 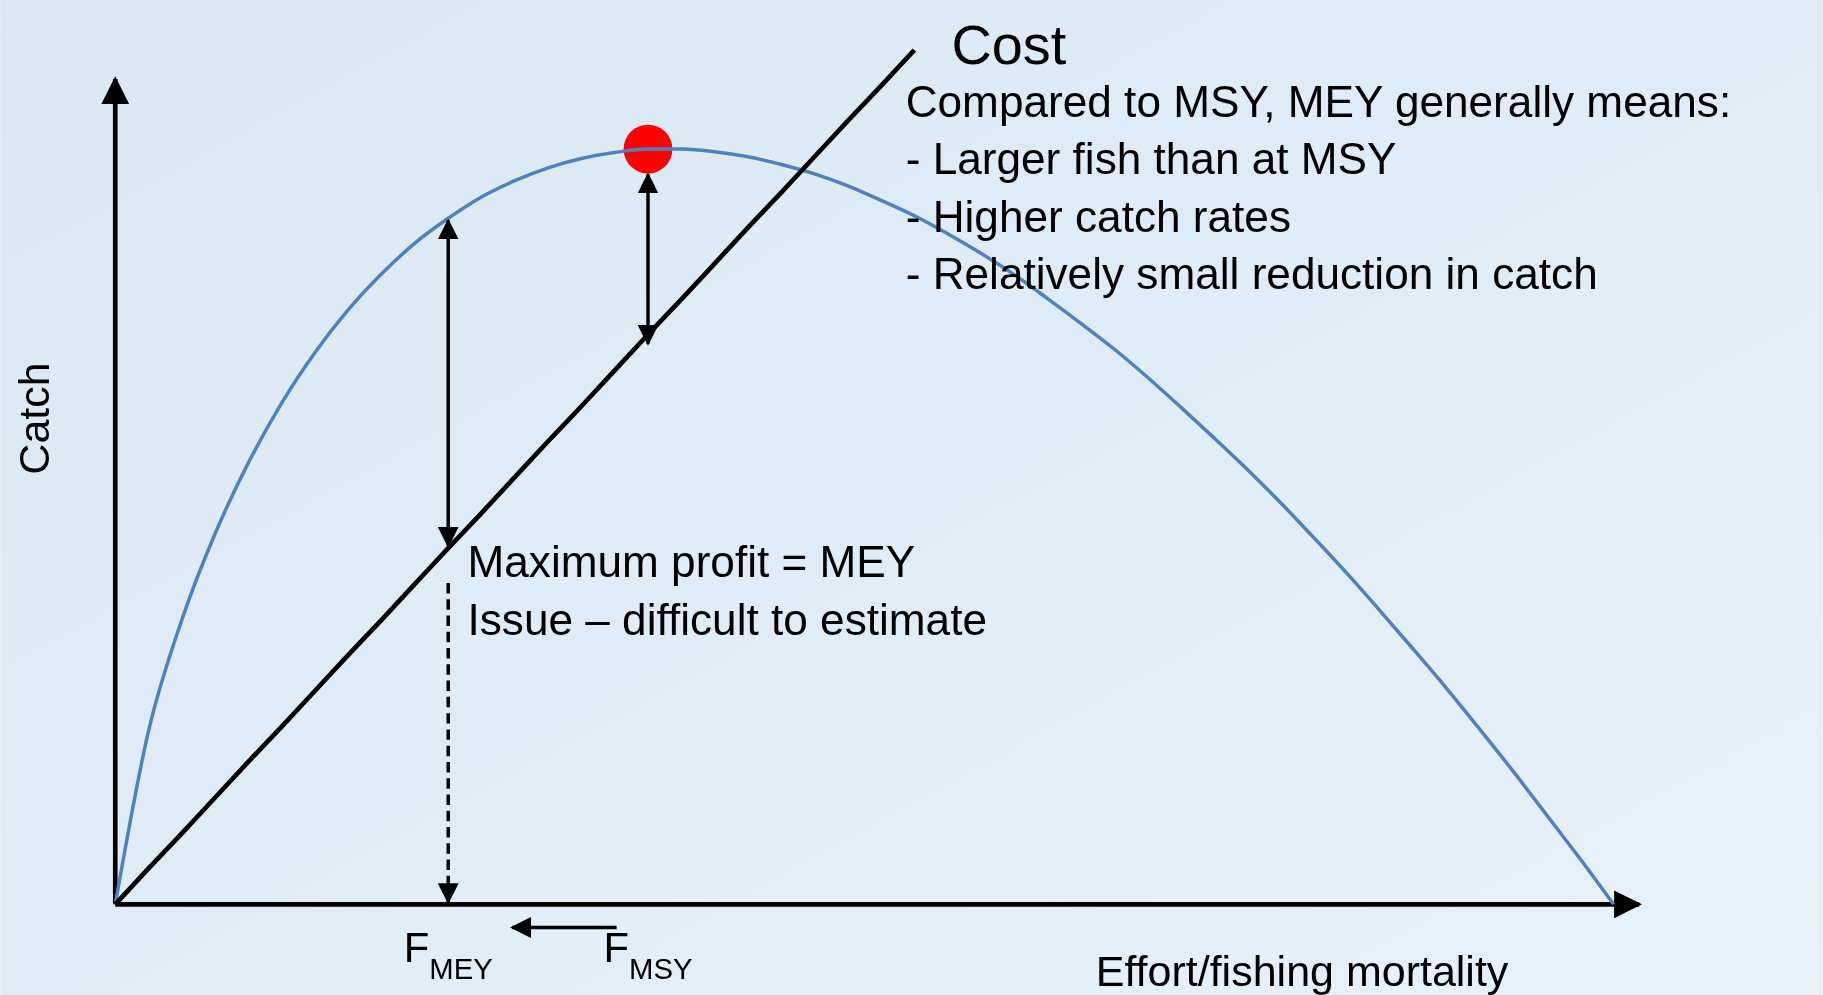 What do you see at coordinates (1318, 102) in the screenshot?
I see `annotation: Compared to MSY, MEY generally means:` at bounding box center [1318, 102].